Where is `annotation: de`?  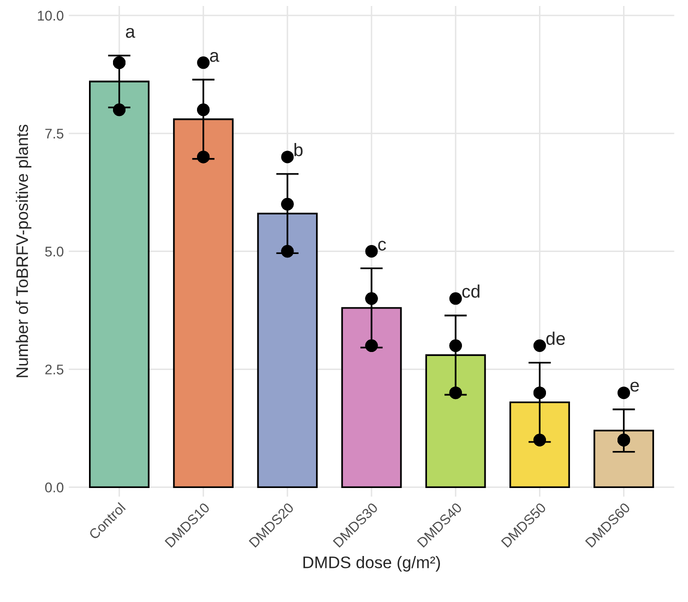
annotation: de is located at coordinates (555, 338).